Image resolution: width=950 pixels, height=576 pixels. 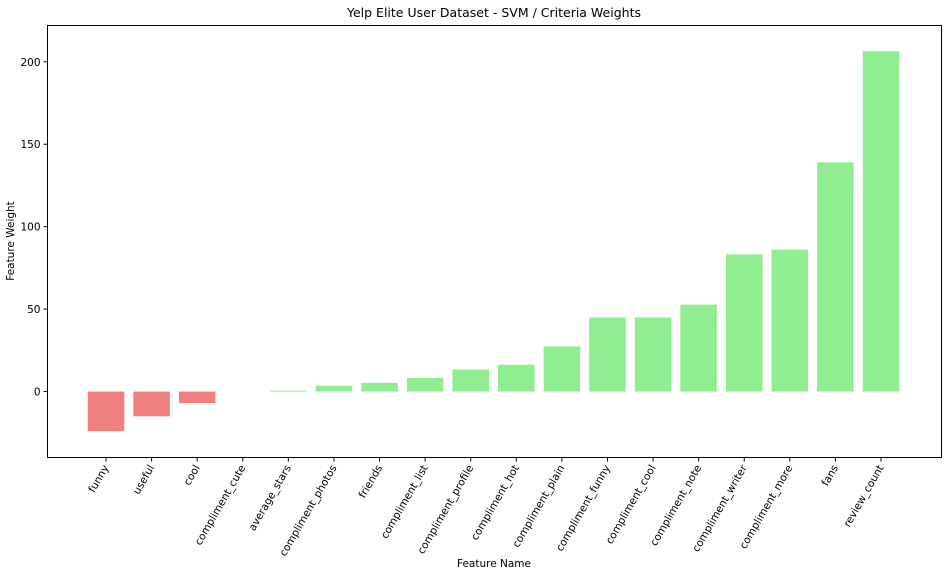 I want to click on x-tick-label: compliment_cool, so click(x=631, y=504).